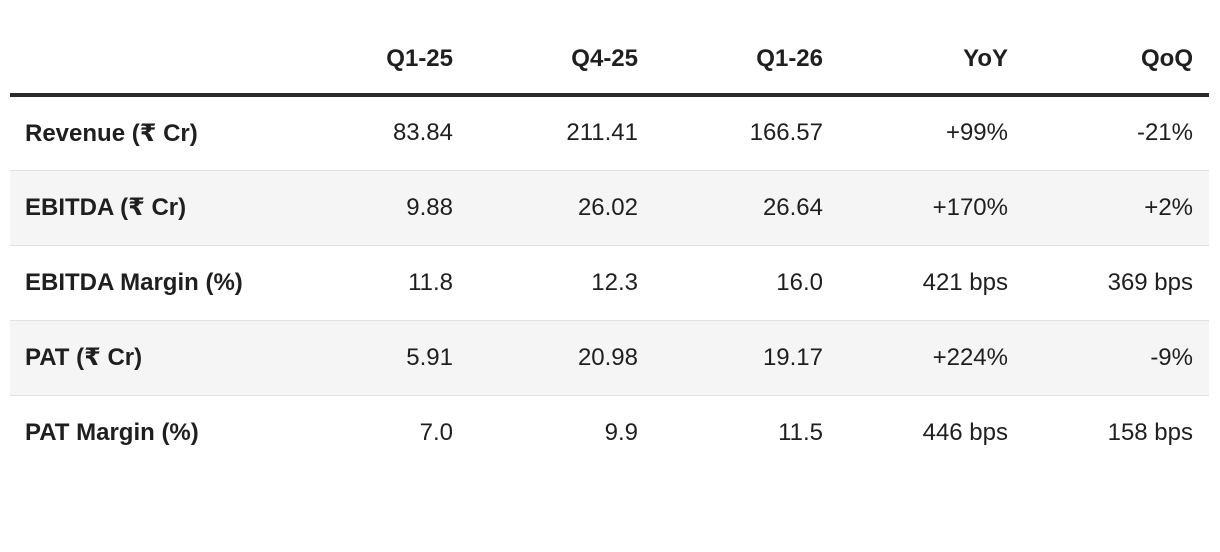  Describe the element at coordinates (561, 133) in the screenshot. I see `cell-revenue-q4-25: 211.41` at that location.